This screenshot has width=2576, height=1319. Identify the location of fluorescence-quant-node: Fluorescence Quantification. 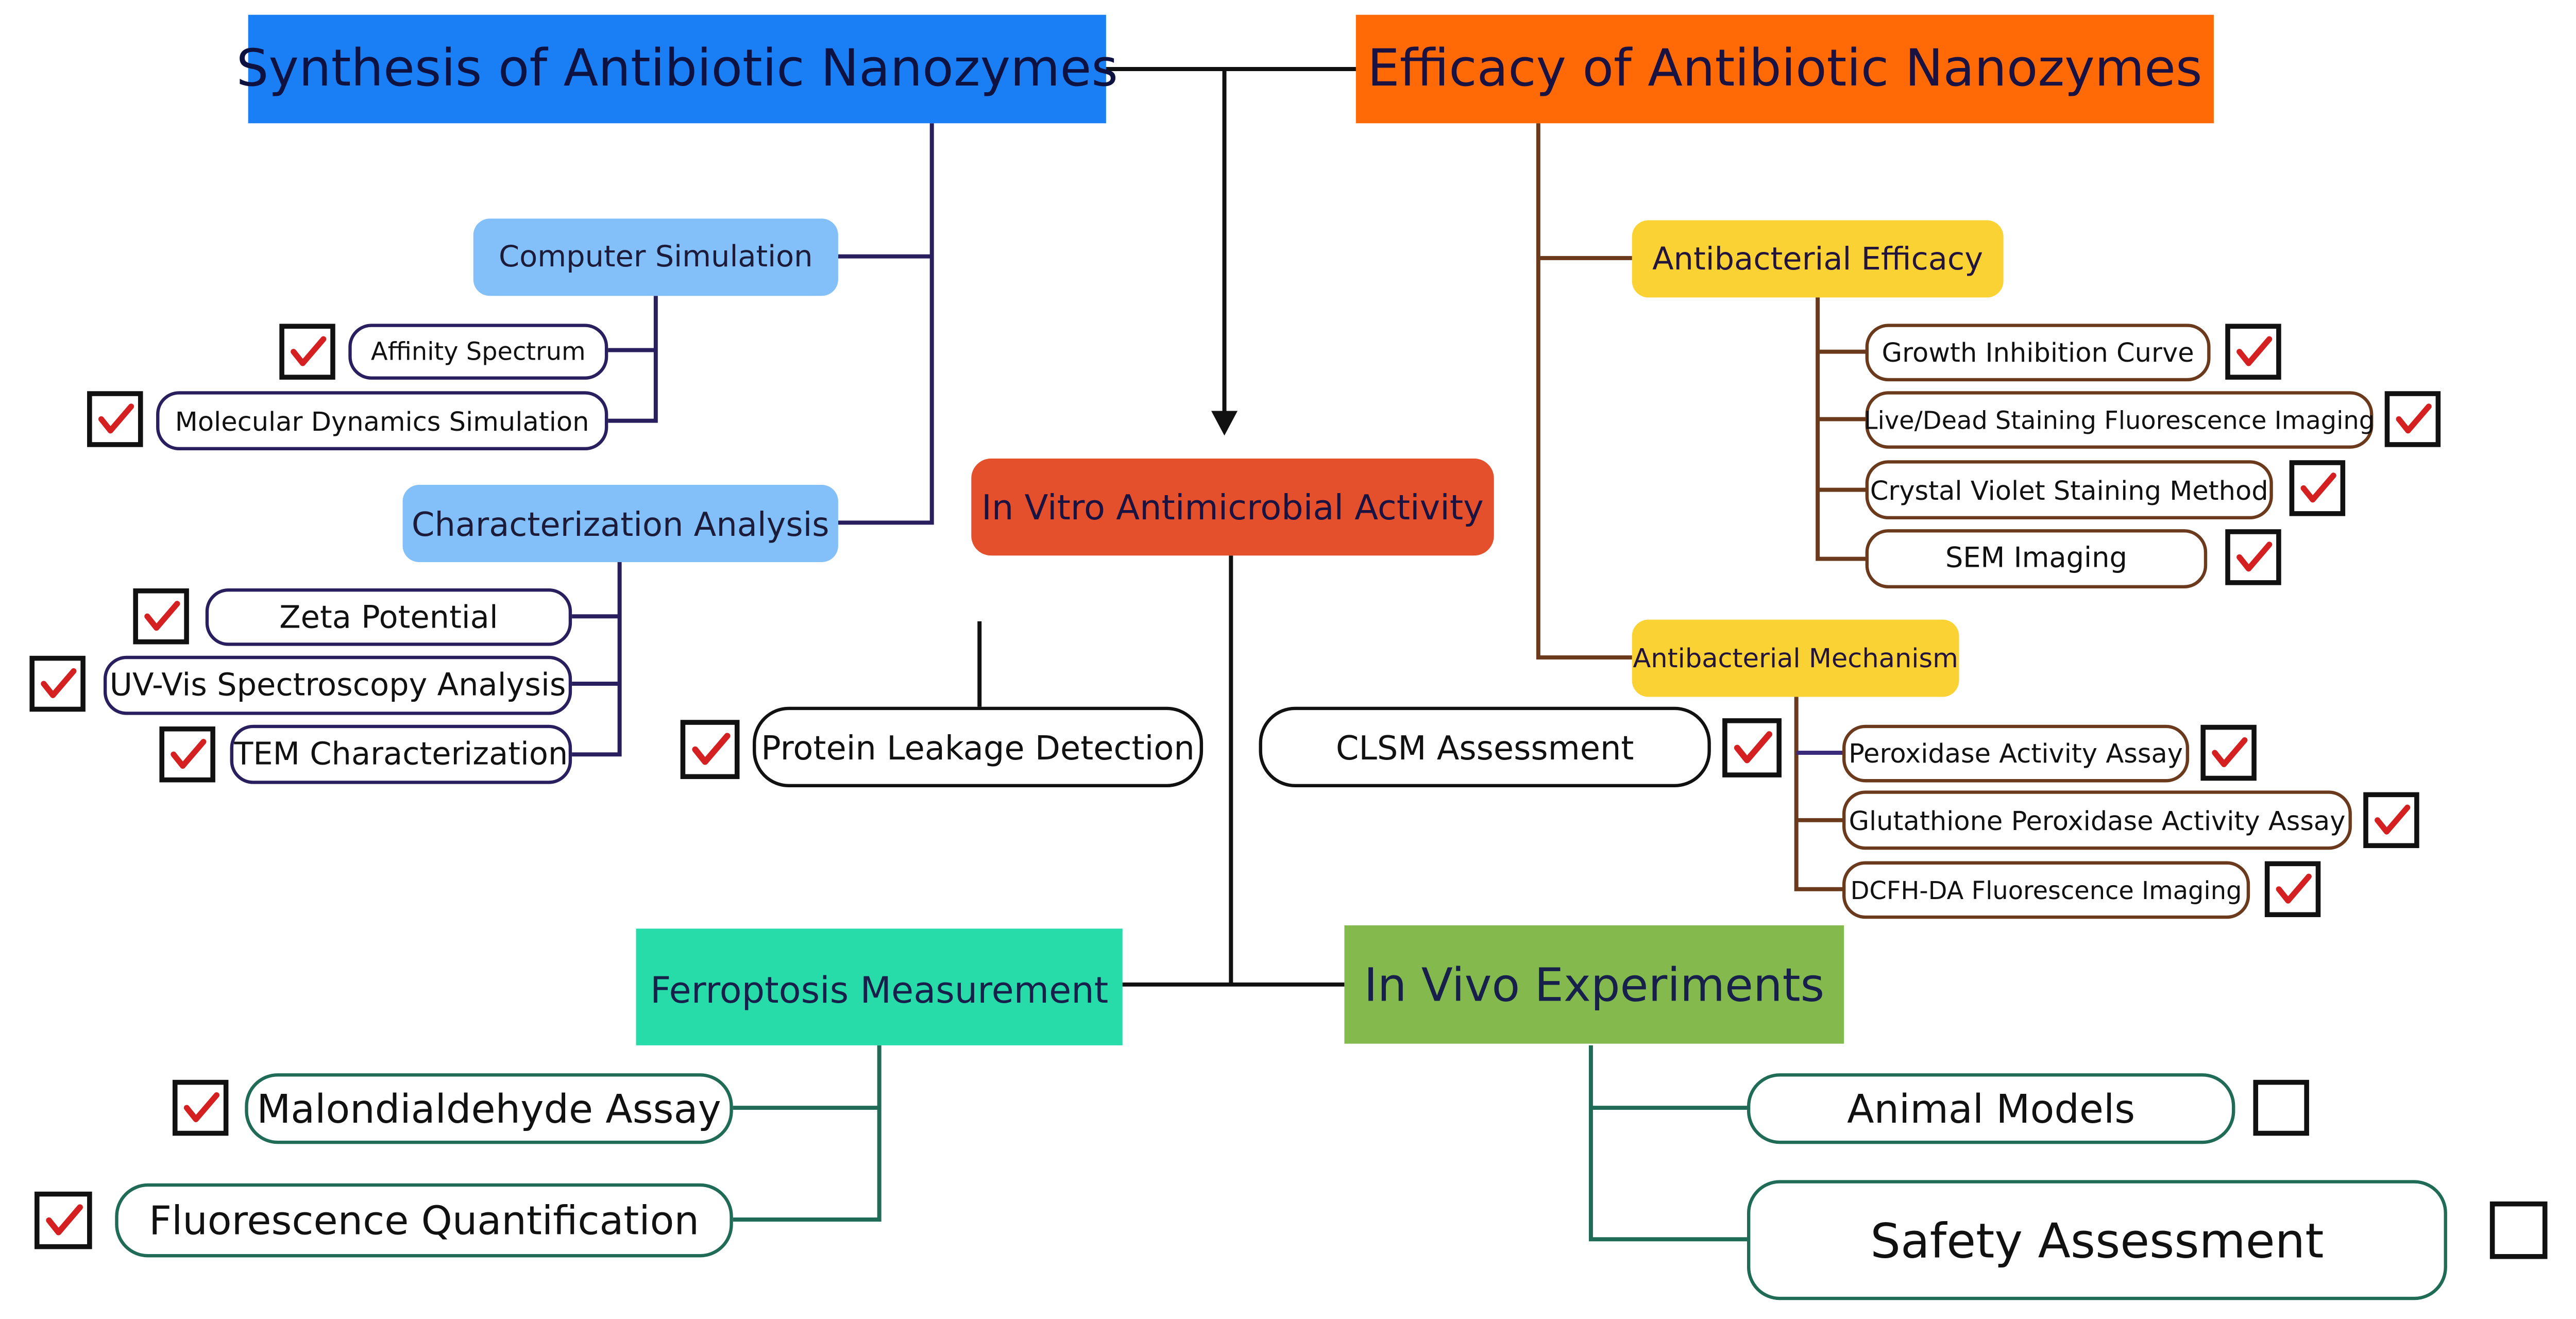
(424, 1220).